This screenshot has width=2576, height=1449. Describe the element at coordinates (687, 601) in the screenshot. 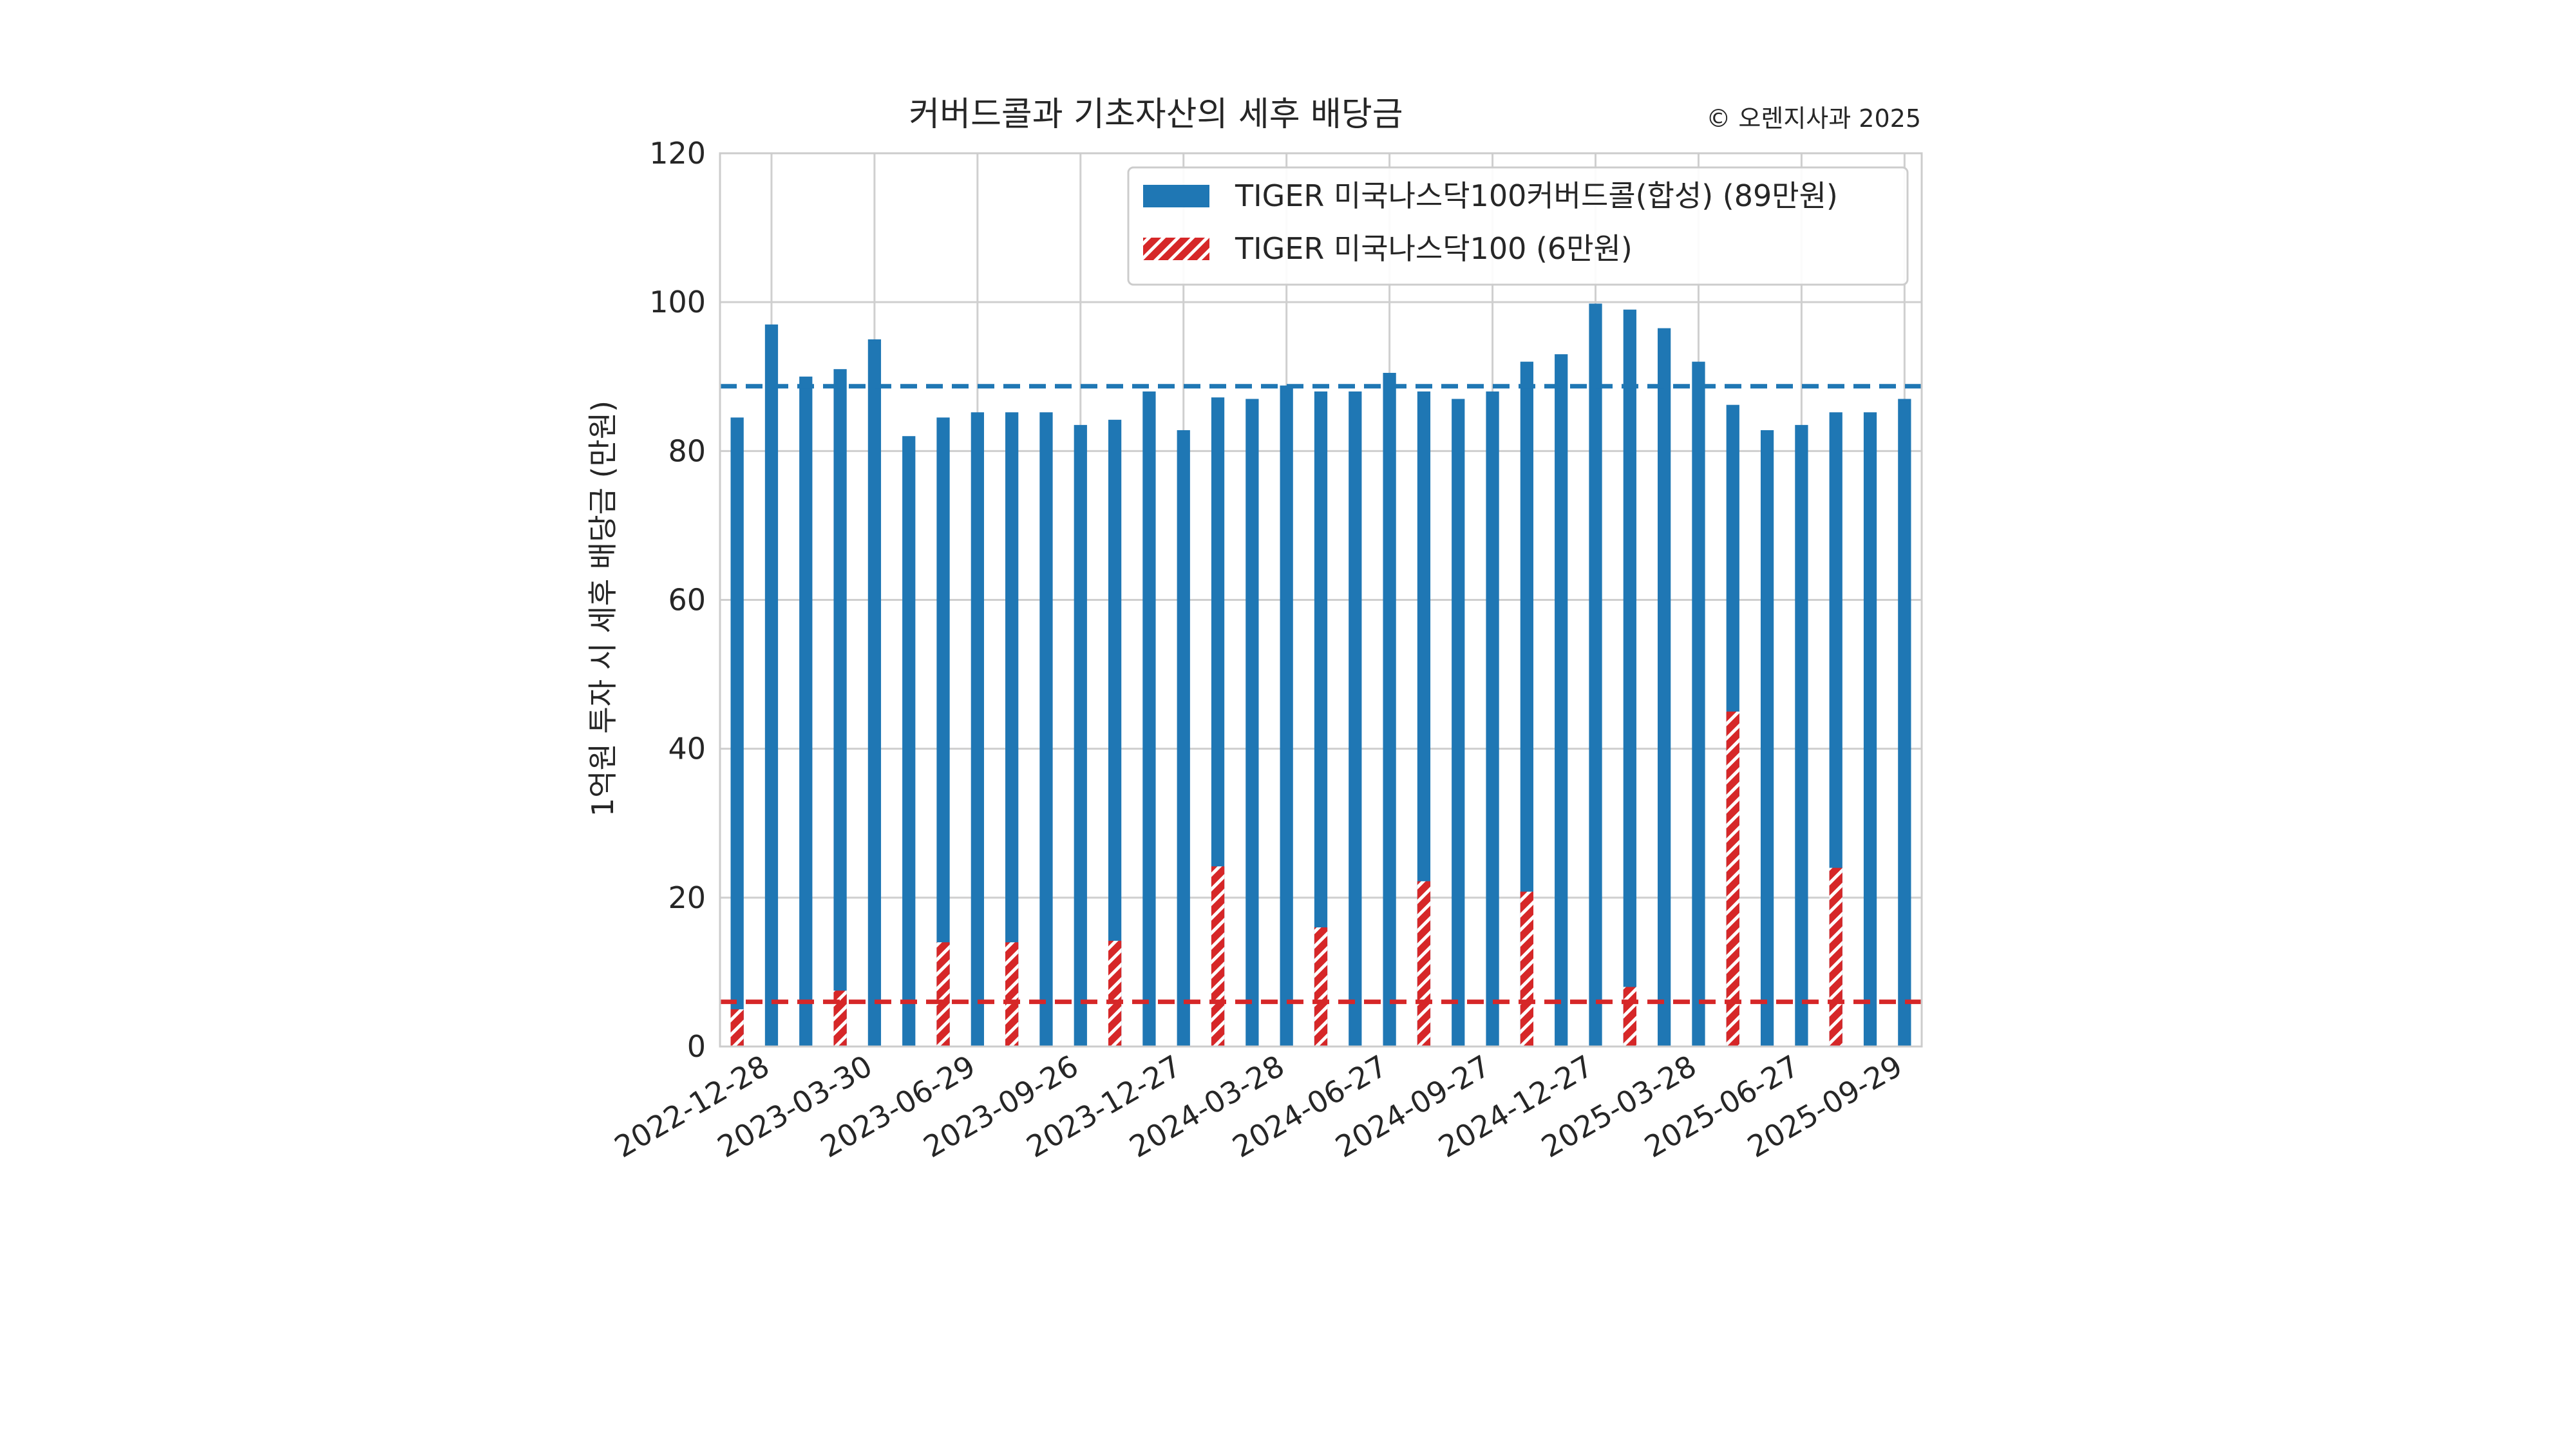

I see `y-tick-label: 60` at that location.